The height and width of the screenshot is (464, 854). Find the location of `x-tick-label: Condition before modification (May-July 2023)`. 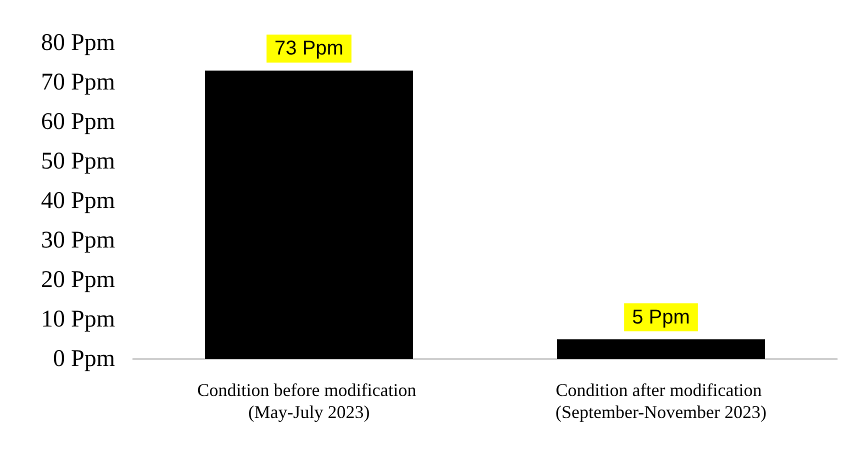

x-tick-label: Condition before modification (May-July 2023) is located at coordinates (309, 401).